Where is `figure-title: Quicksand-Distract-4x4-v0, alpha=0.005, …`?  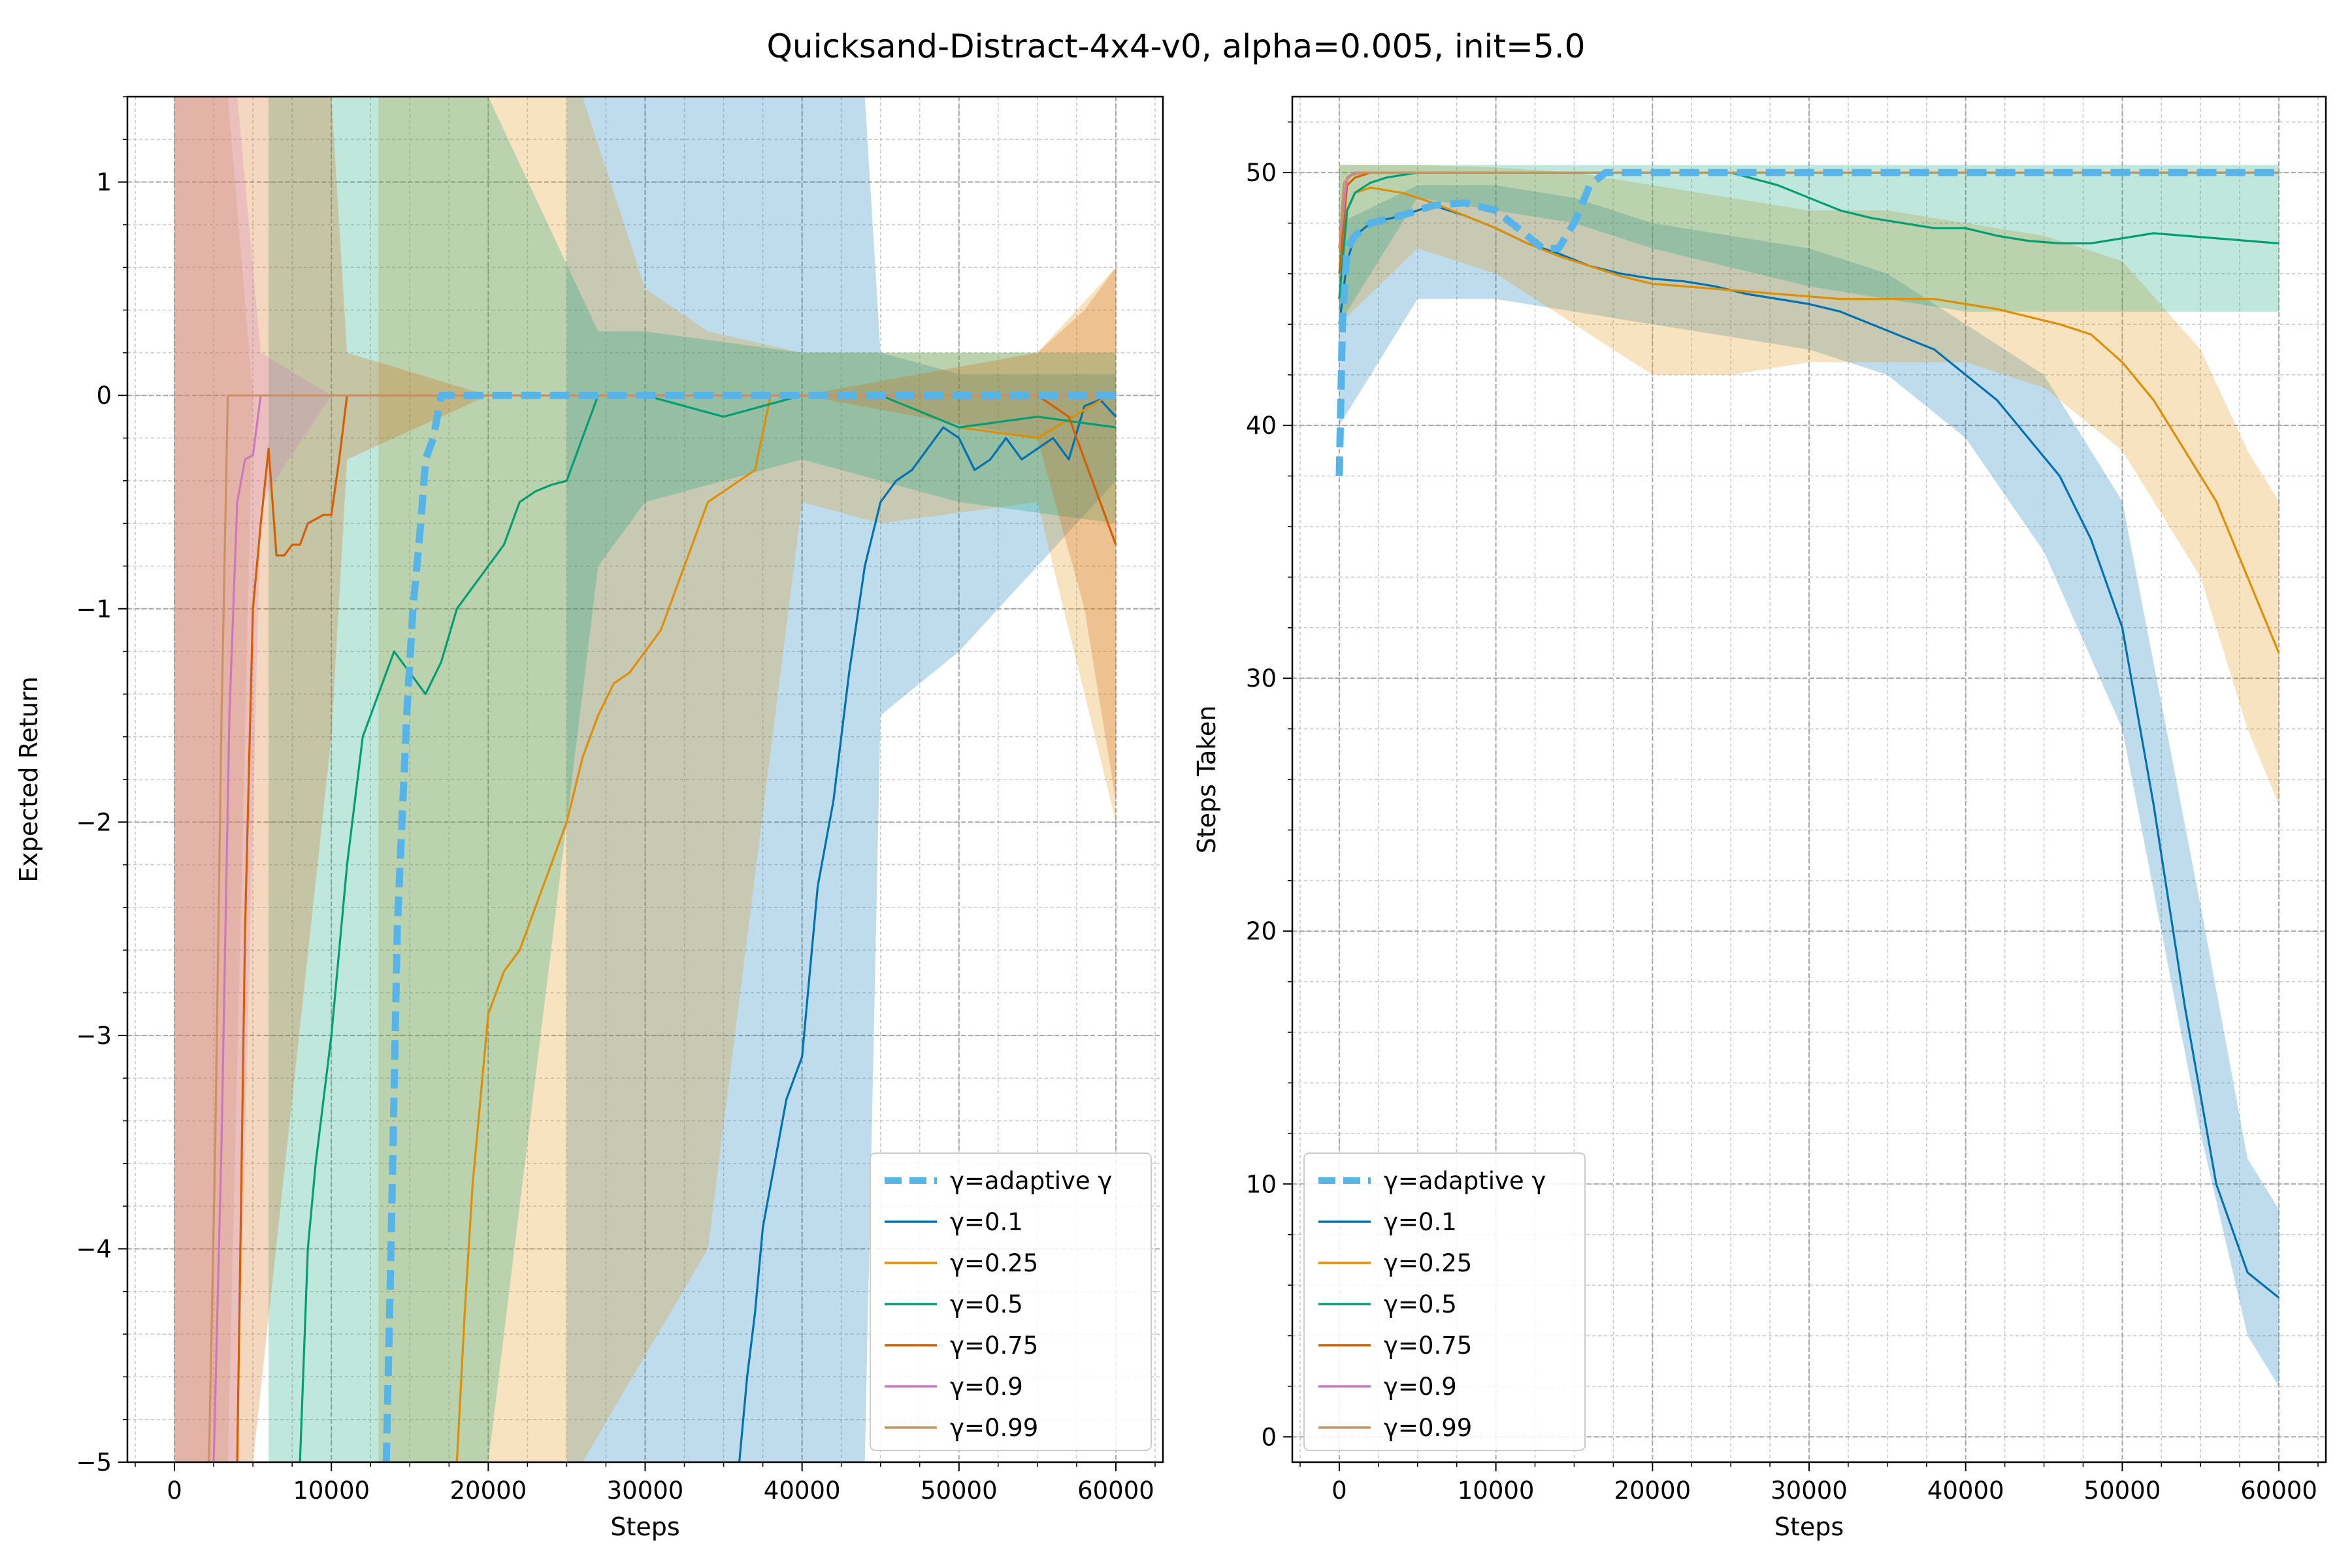
figure-title: Quicksand-Distract-4x4-v0, alpha=0.005, … is located at coordinates (1176, 46).